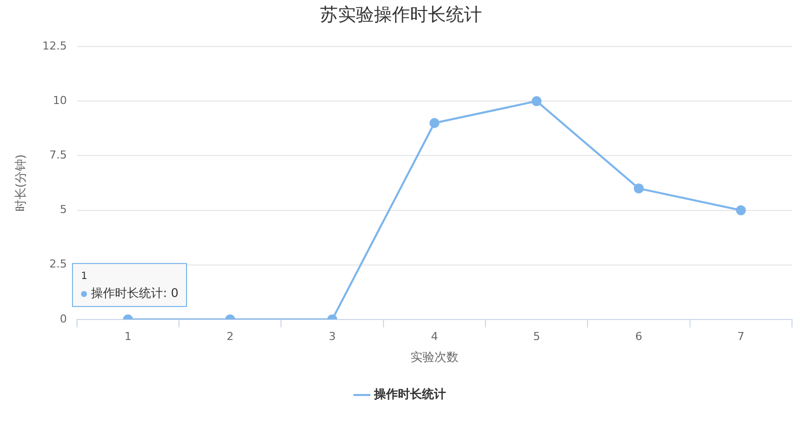  Describe the element at coordinates (536, 336) in the screenshot. I see `x-tick-label: 5` at that location.